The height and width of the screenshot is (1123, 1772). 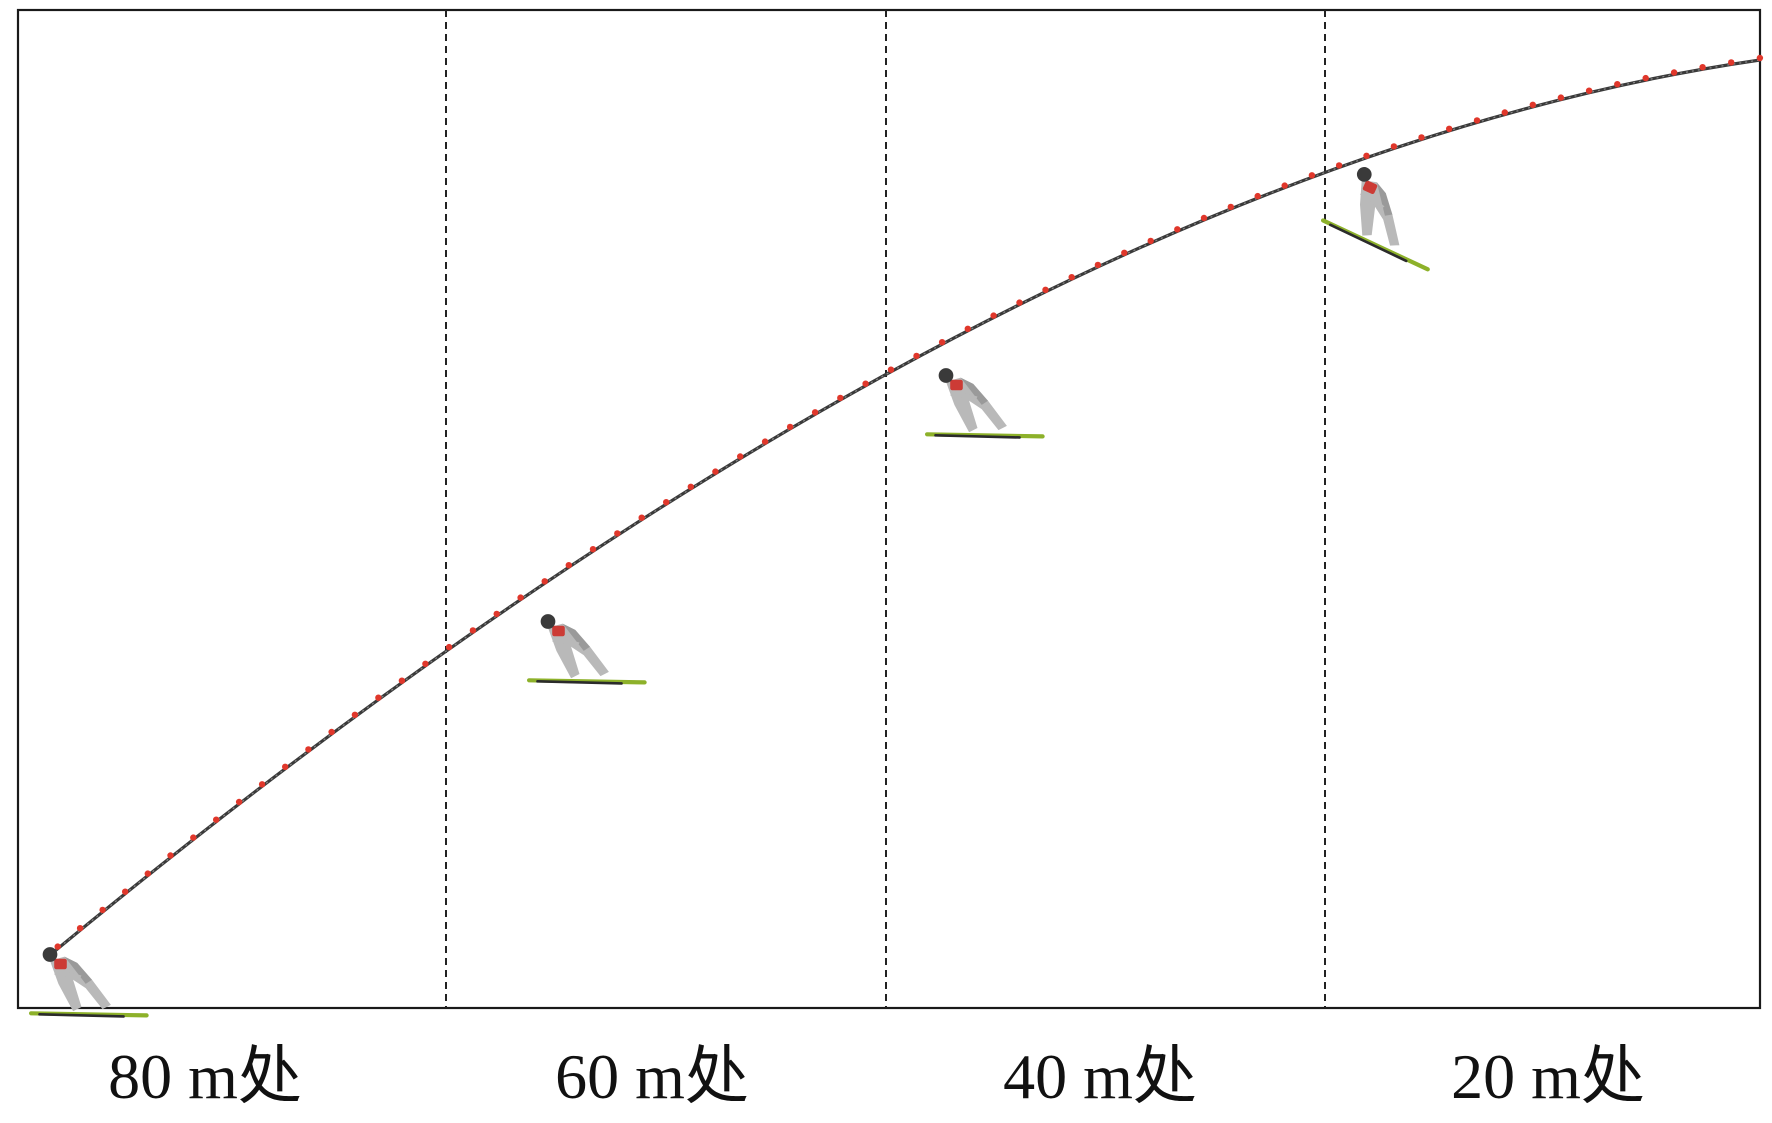 I want to click on ski-jumper-icon-60m, so click(x=587, y=648).